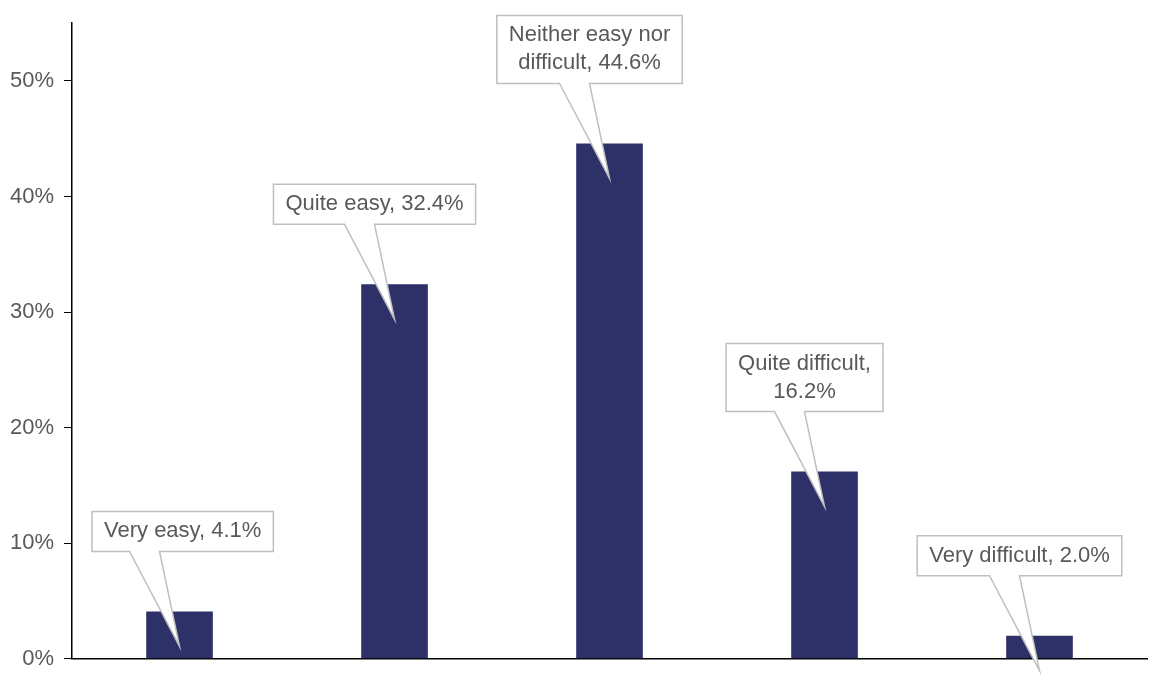  Describe the element at coordinates (32, 195) in the screenshot. I see `y-tick-label: 40%` at that location.